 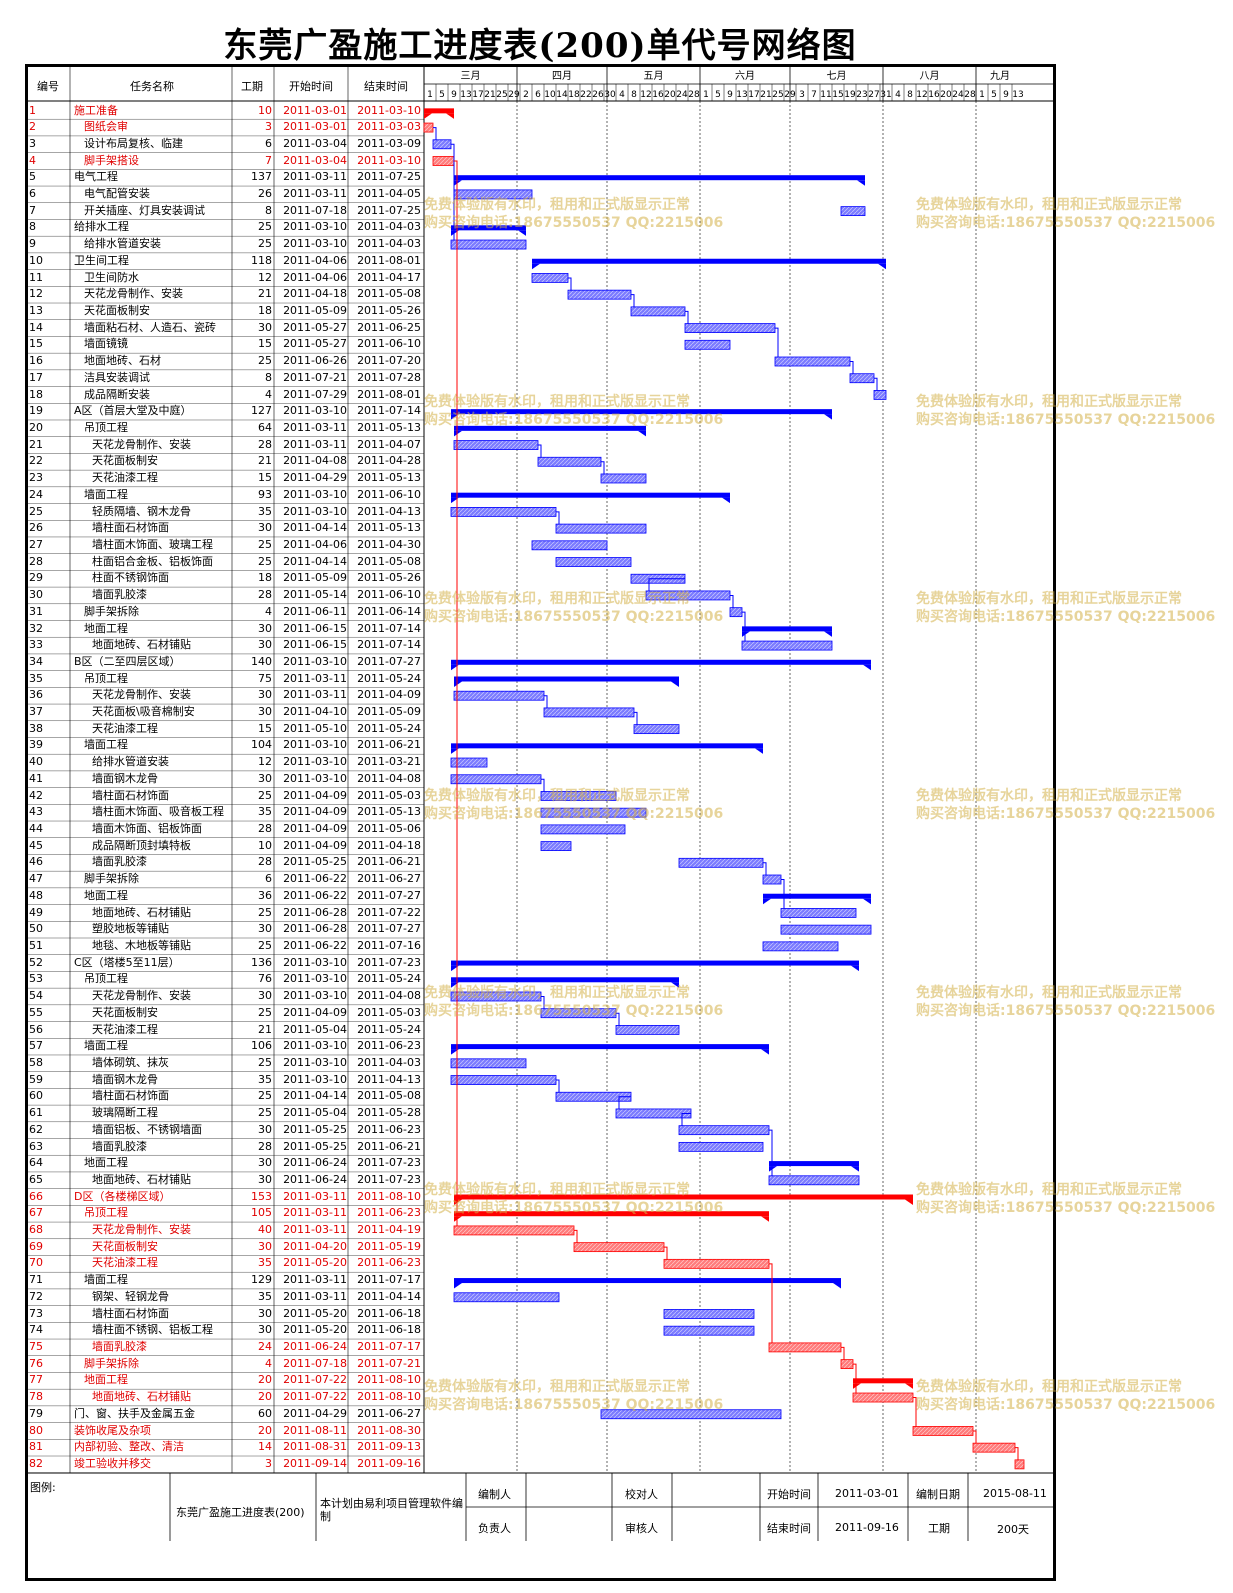 What do you see at coordinates (125, 728) in the screenshot?
I see `task-name: 天花油漆工程` at bounding box center [125, 728].